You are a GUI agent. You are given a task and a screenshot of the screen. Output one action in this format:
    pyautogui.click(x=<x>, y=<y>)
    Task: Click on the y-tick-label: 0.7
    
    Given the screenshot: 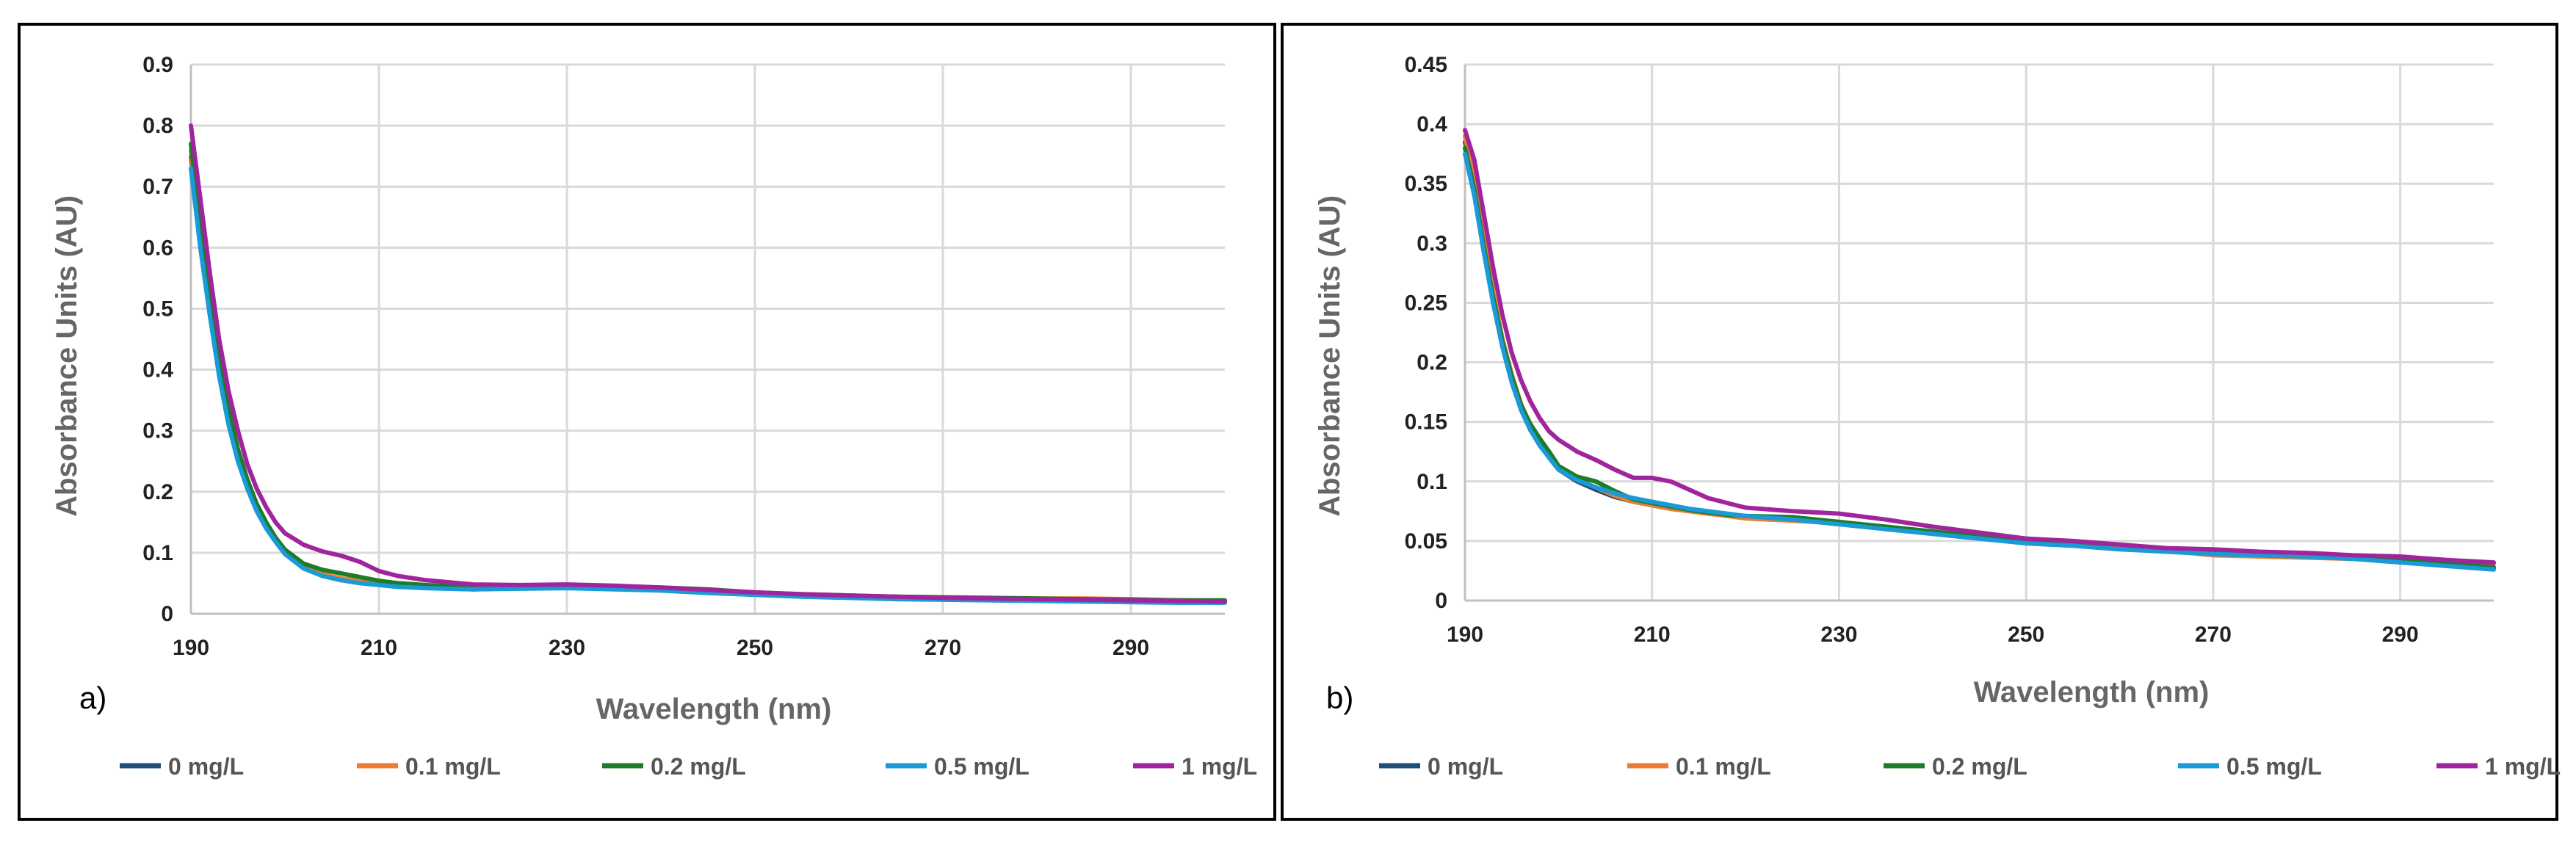 What is the action you would take?
    pyautogui.click(x=157, y=187)
    